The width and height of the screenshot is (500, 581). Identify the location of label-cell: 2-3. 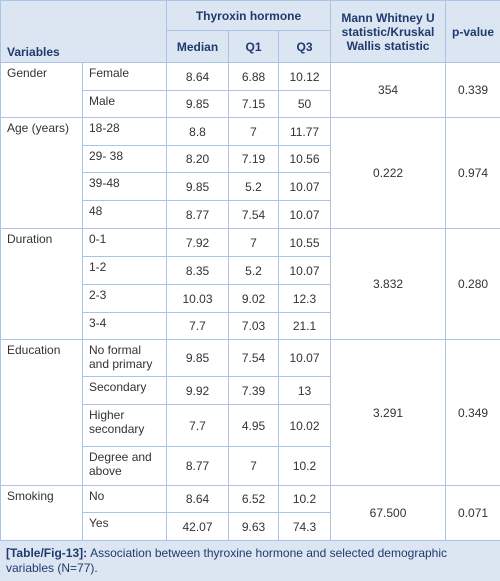
(124, 298).